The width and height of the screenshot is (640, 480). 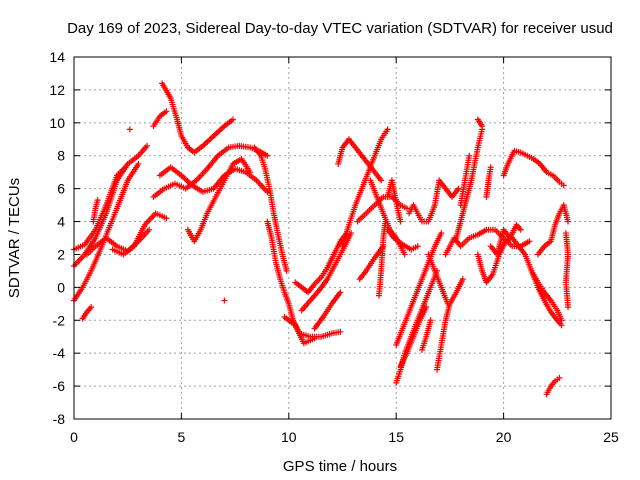 I want to click on x-tick-label: 0, so click(x=74, y=437).